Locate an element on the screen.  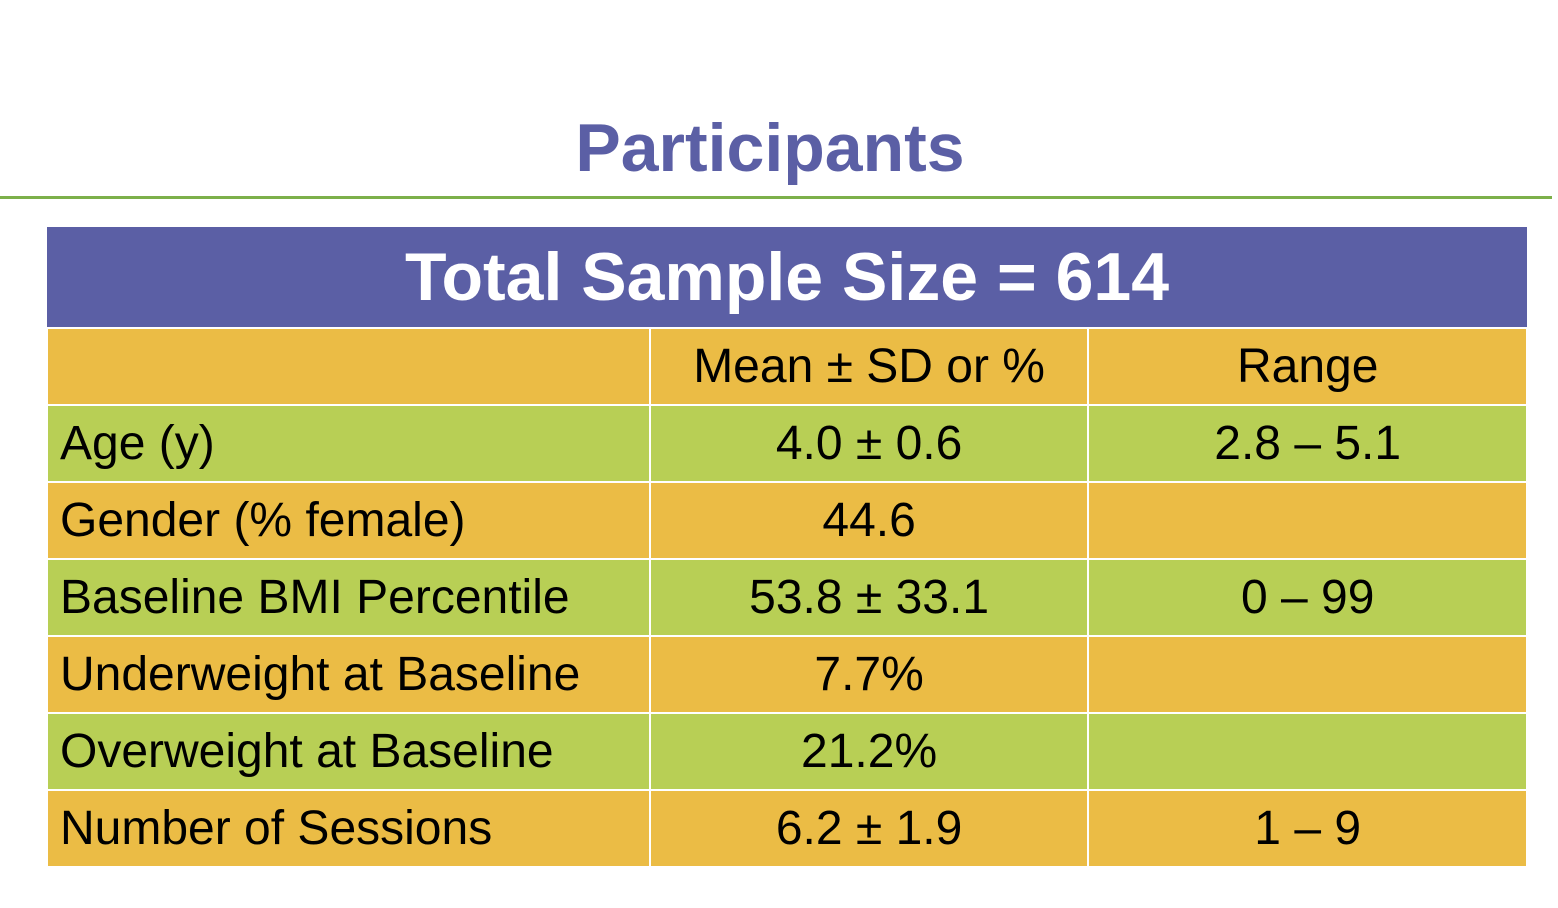
row-mean: 53.8 ± 33.1 is located at coordinates (869, 597).